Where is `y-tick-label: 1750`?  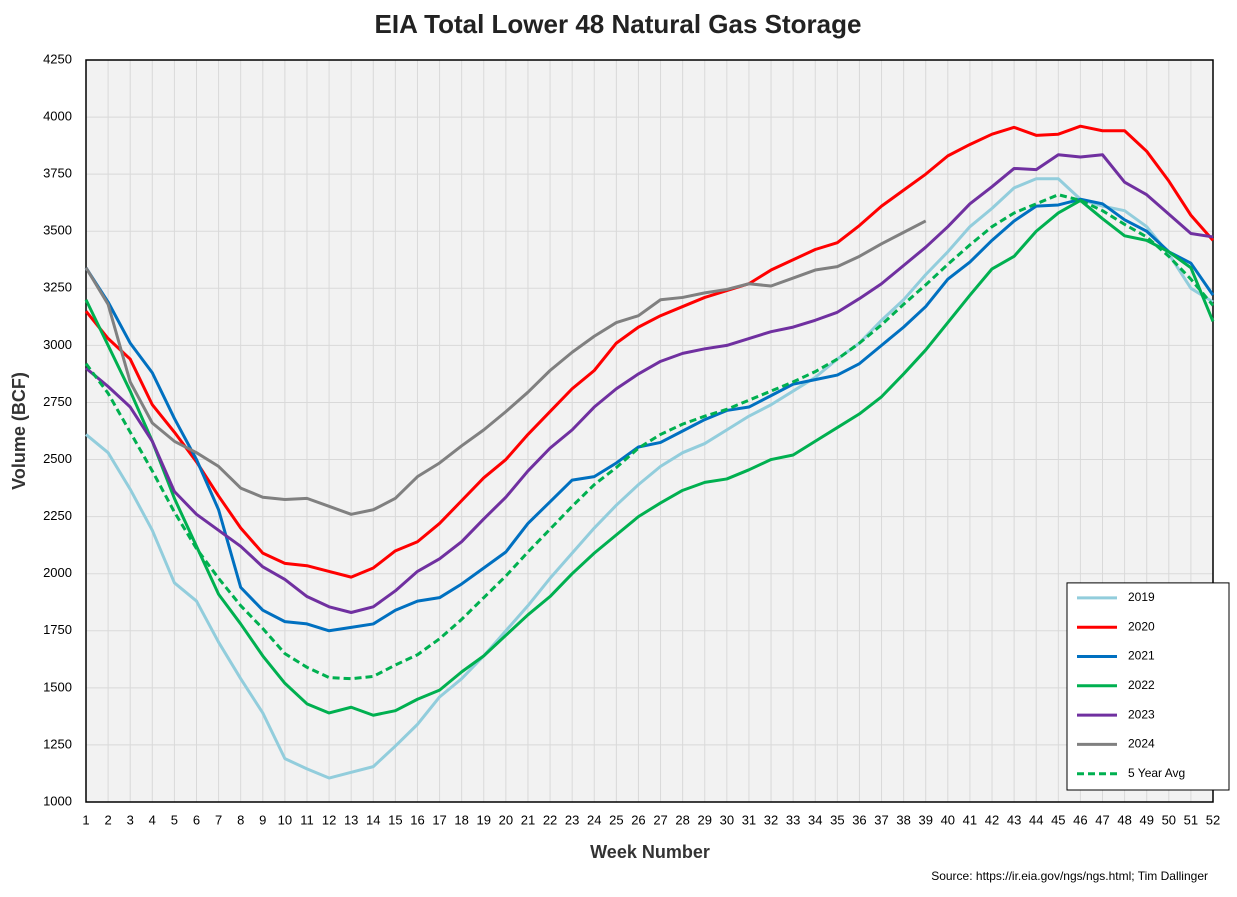
y-tick-label: 1750 is located at coordinates (57, 629).